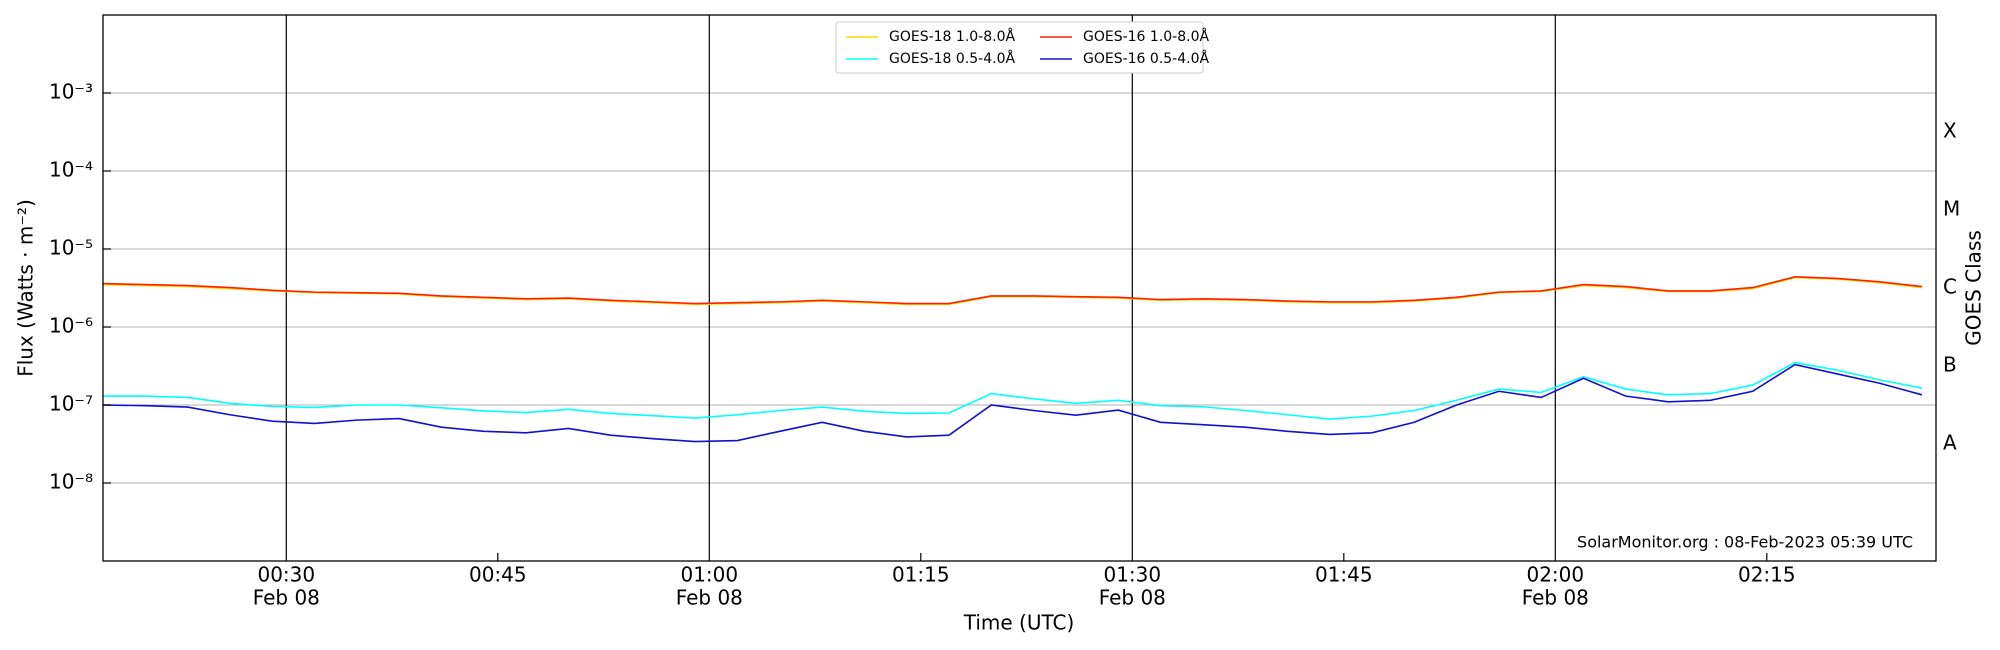 The image size is (2000, 650). What do you see at coordinates (1344, 575) in the screenshot?
I see `x-tick-label: 01:45` at bounding box center [1344, 575].